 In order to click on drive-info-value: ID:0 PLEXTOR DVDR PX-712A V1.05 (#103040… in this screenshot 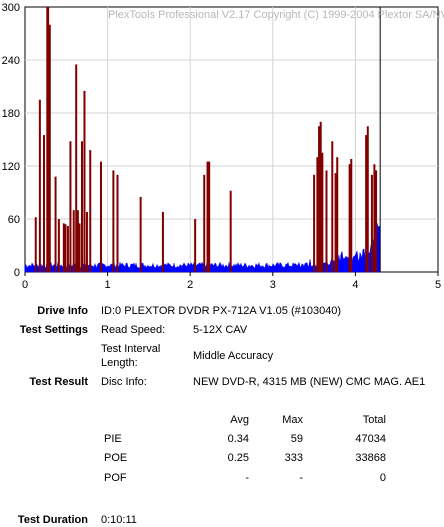, I will do `click(221, 311)`.